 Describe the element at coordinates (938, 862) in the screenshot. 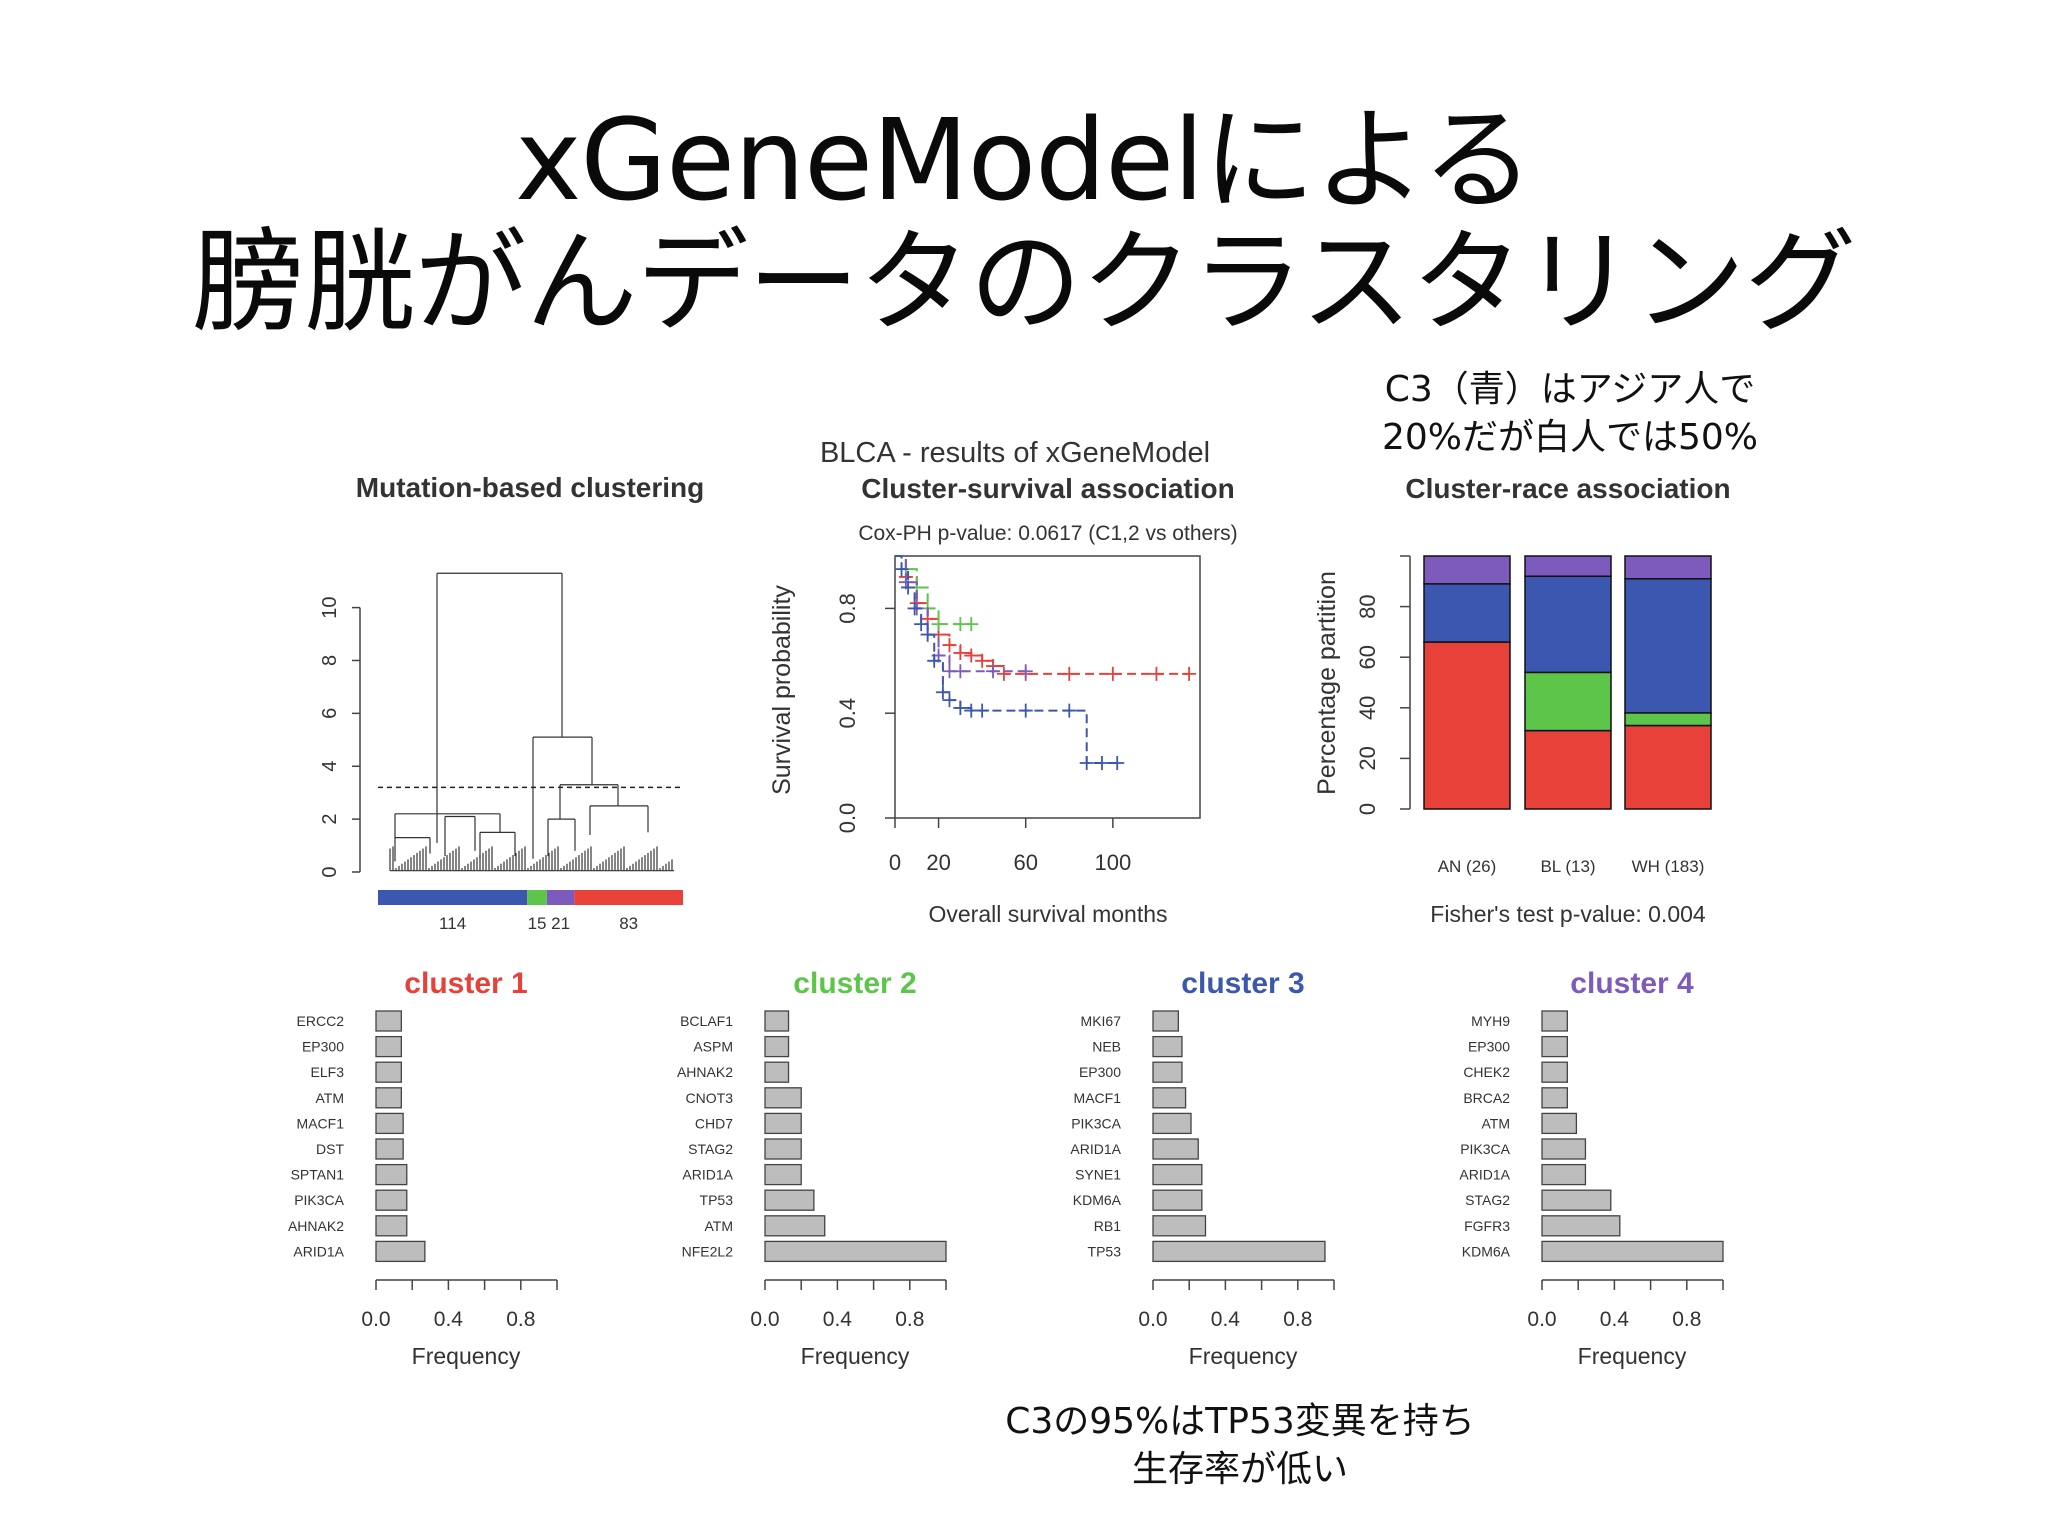

I see `survival-x-tick-label: 20` at that location.